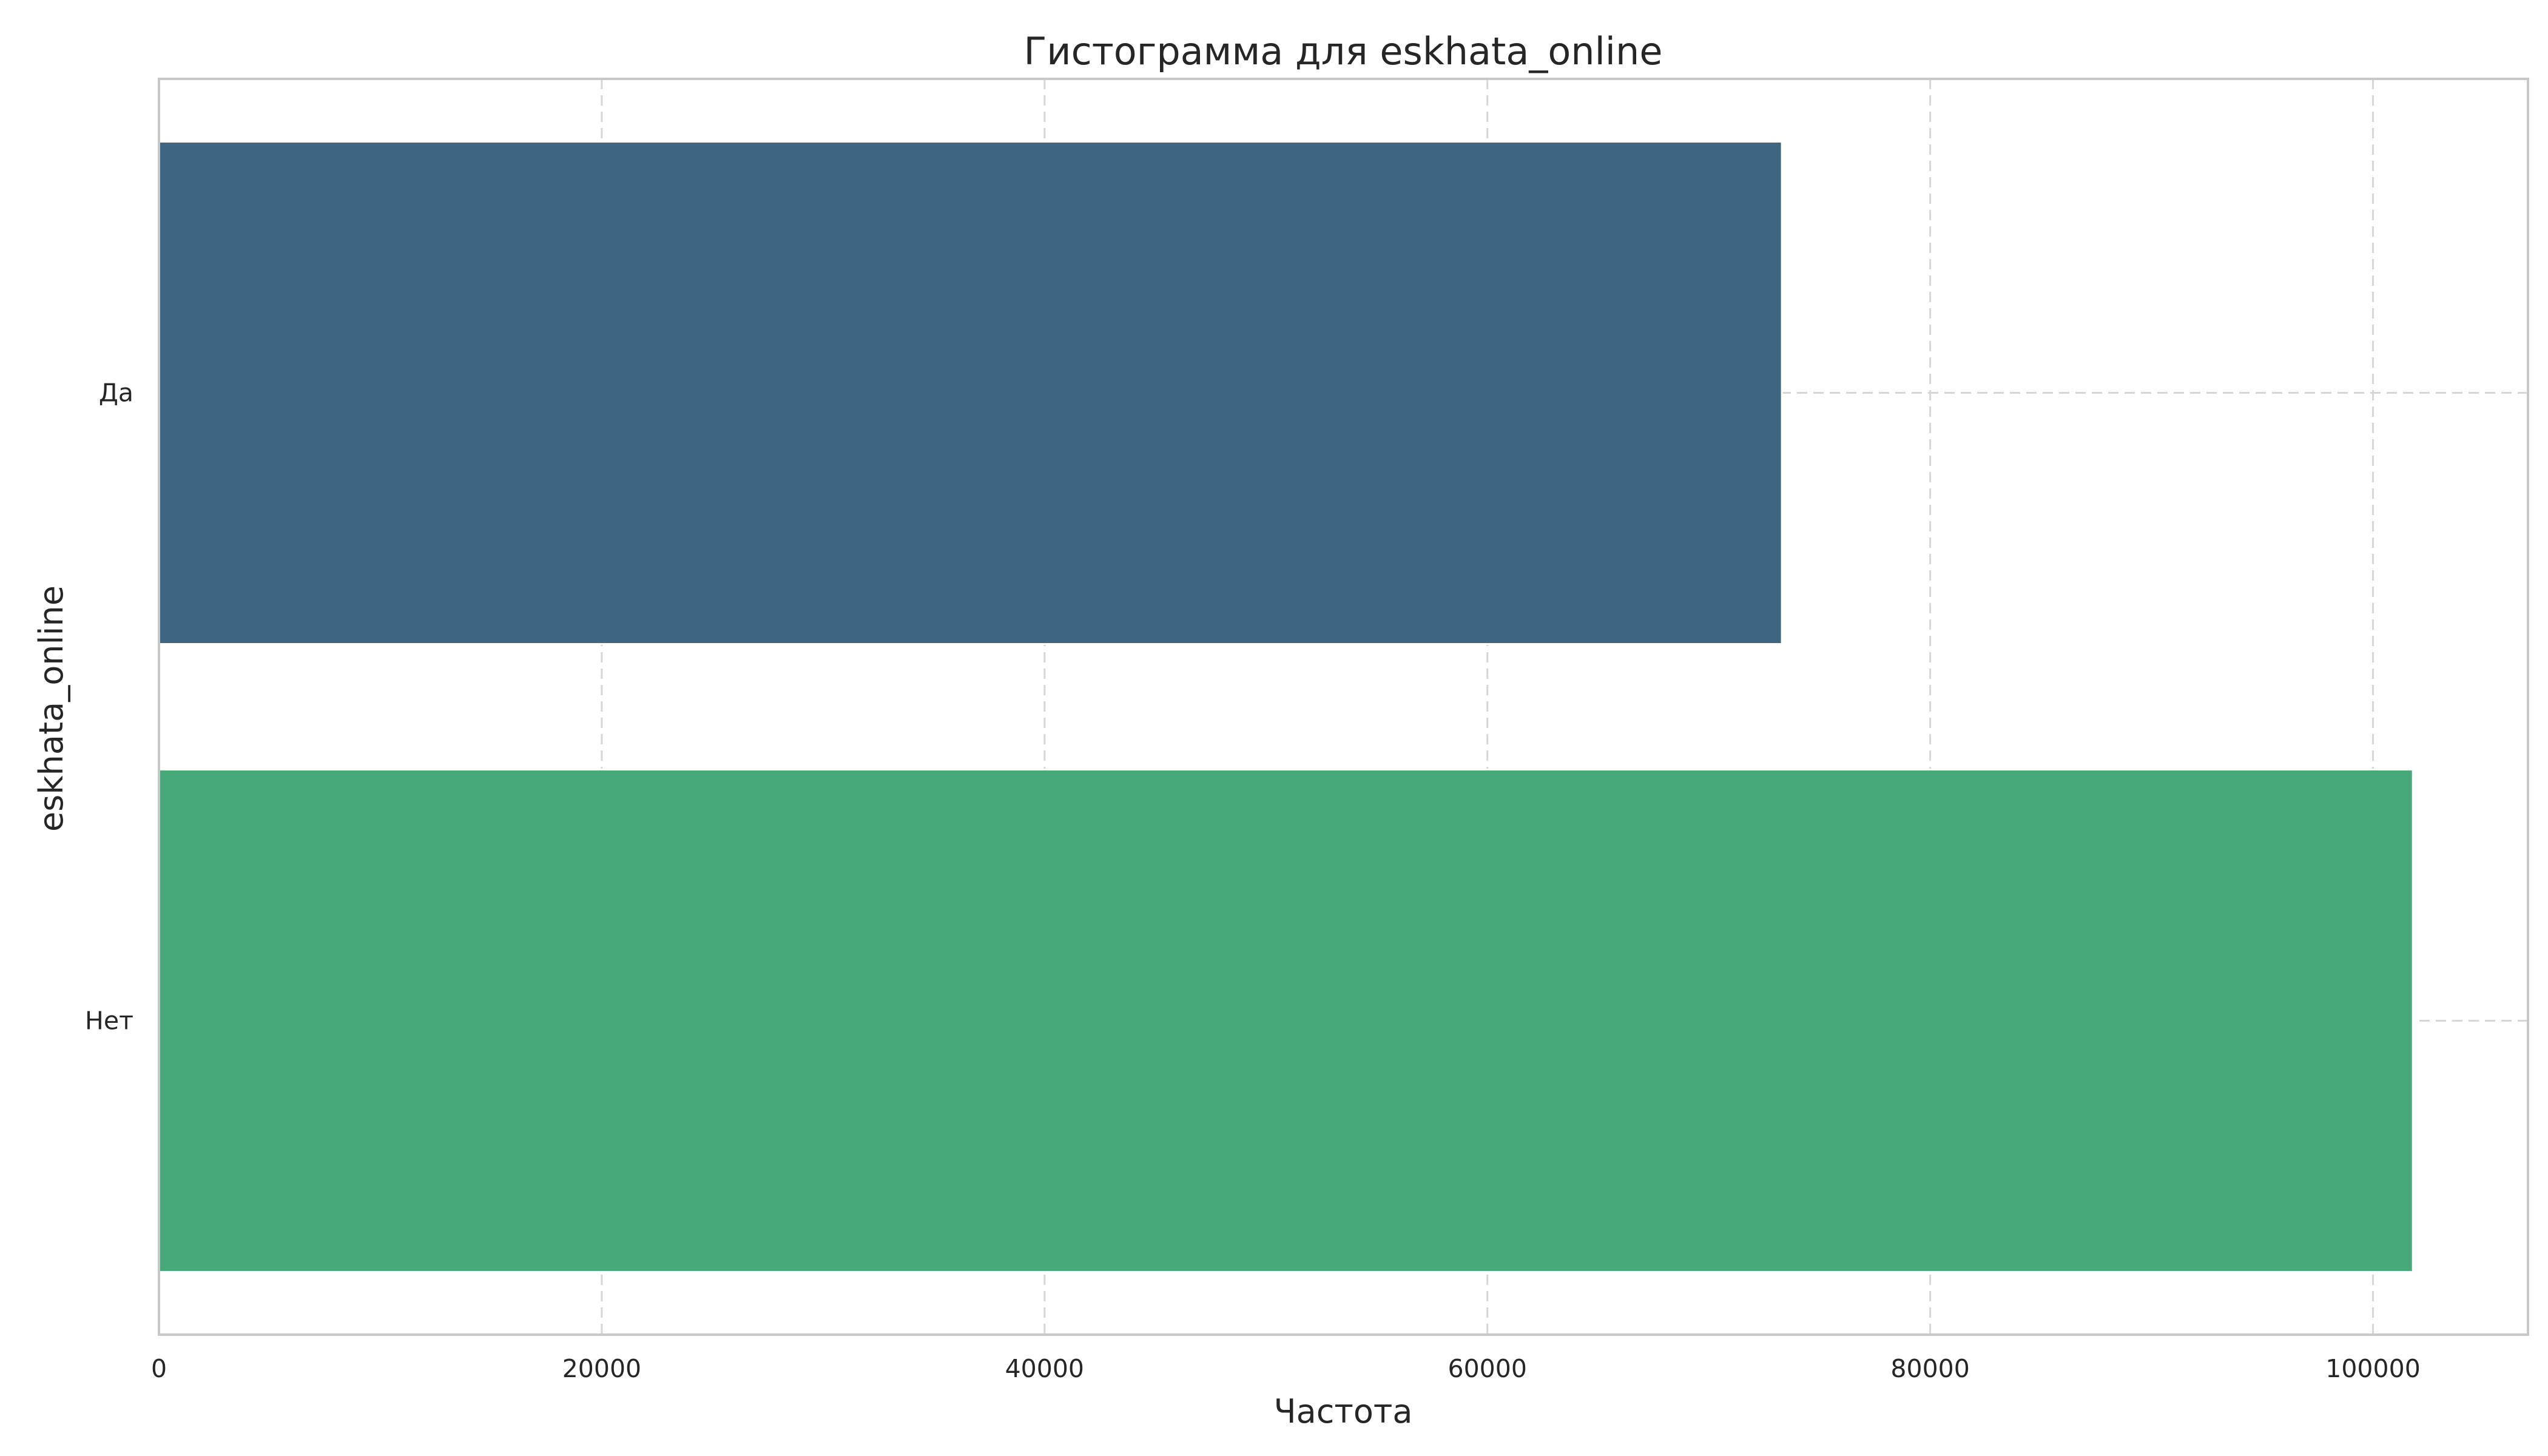 Image resolution: width=2548 pixels, height=1456 pixels. What do you see at coordinates (109, 1021) in the screenshot?
I see `y-tick-label: Нет` at bounding box center [109, 1021].